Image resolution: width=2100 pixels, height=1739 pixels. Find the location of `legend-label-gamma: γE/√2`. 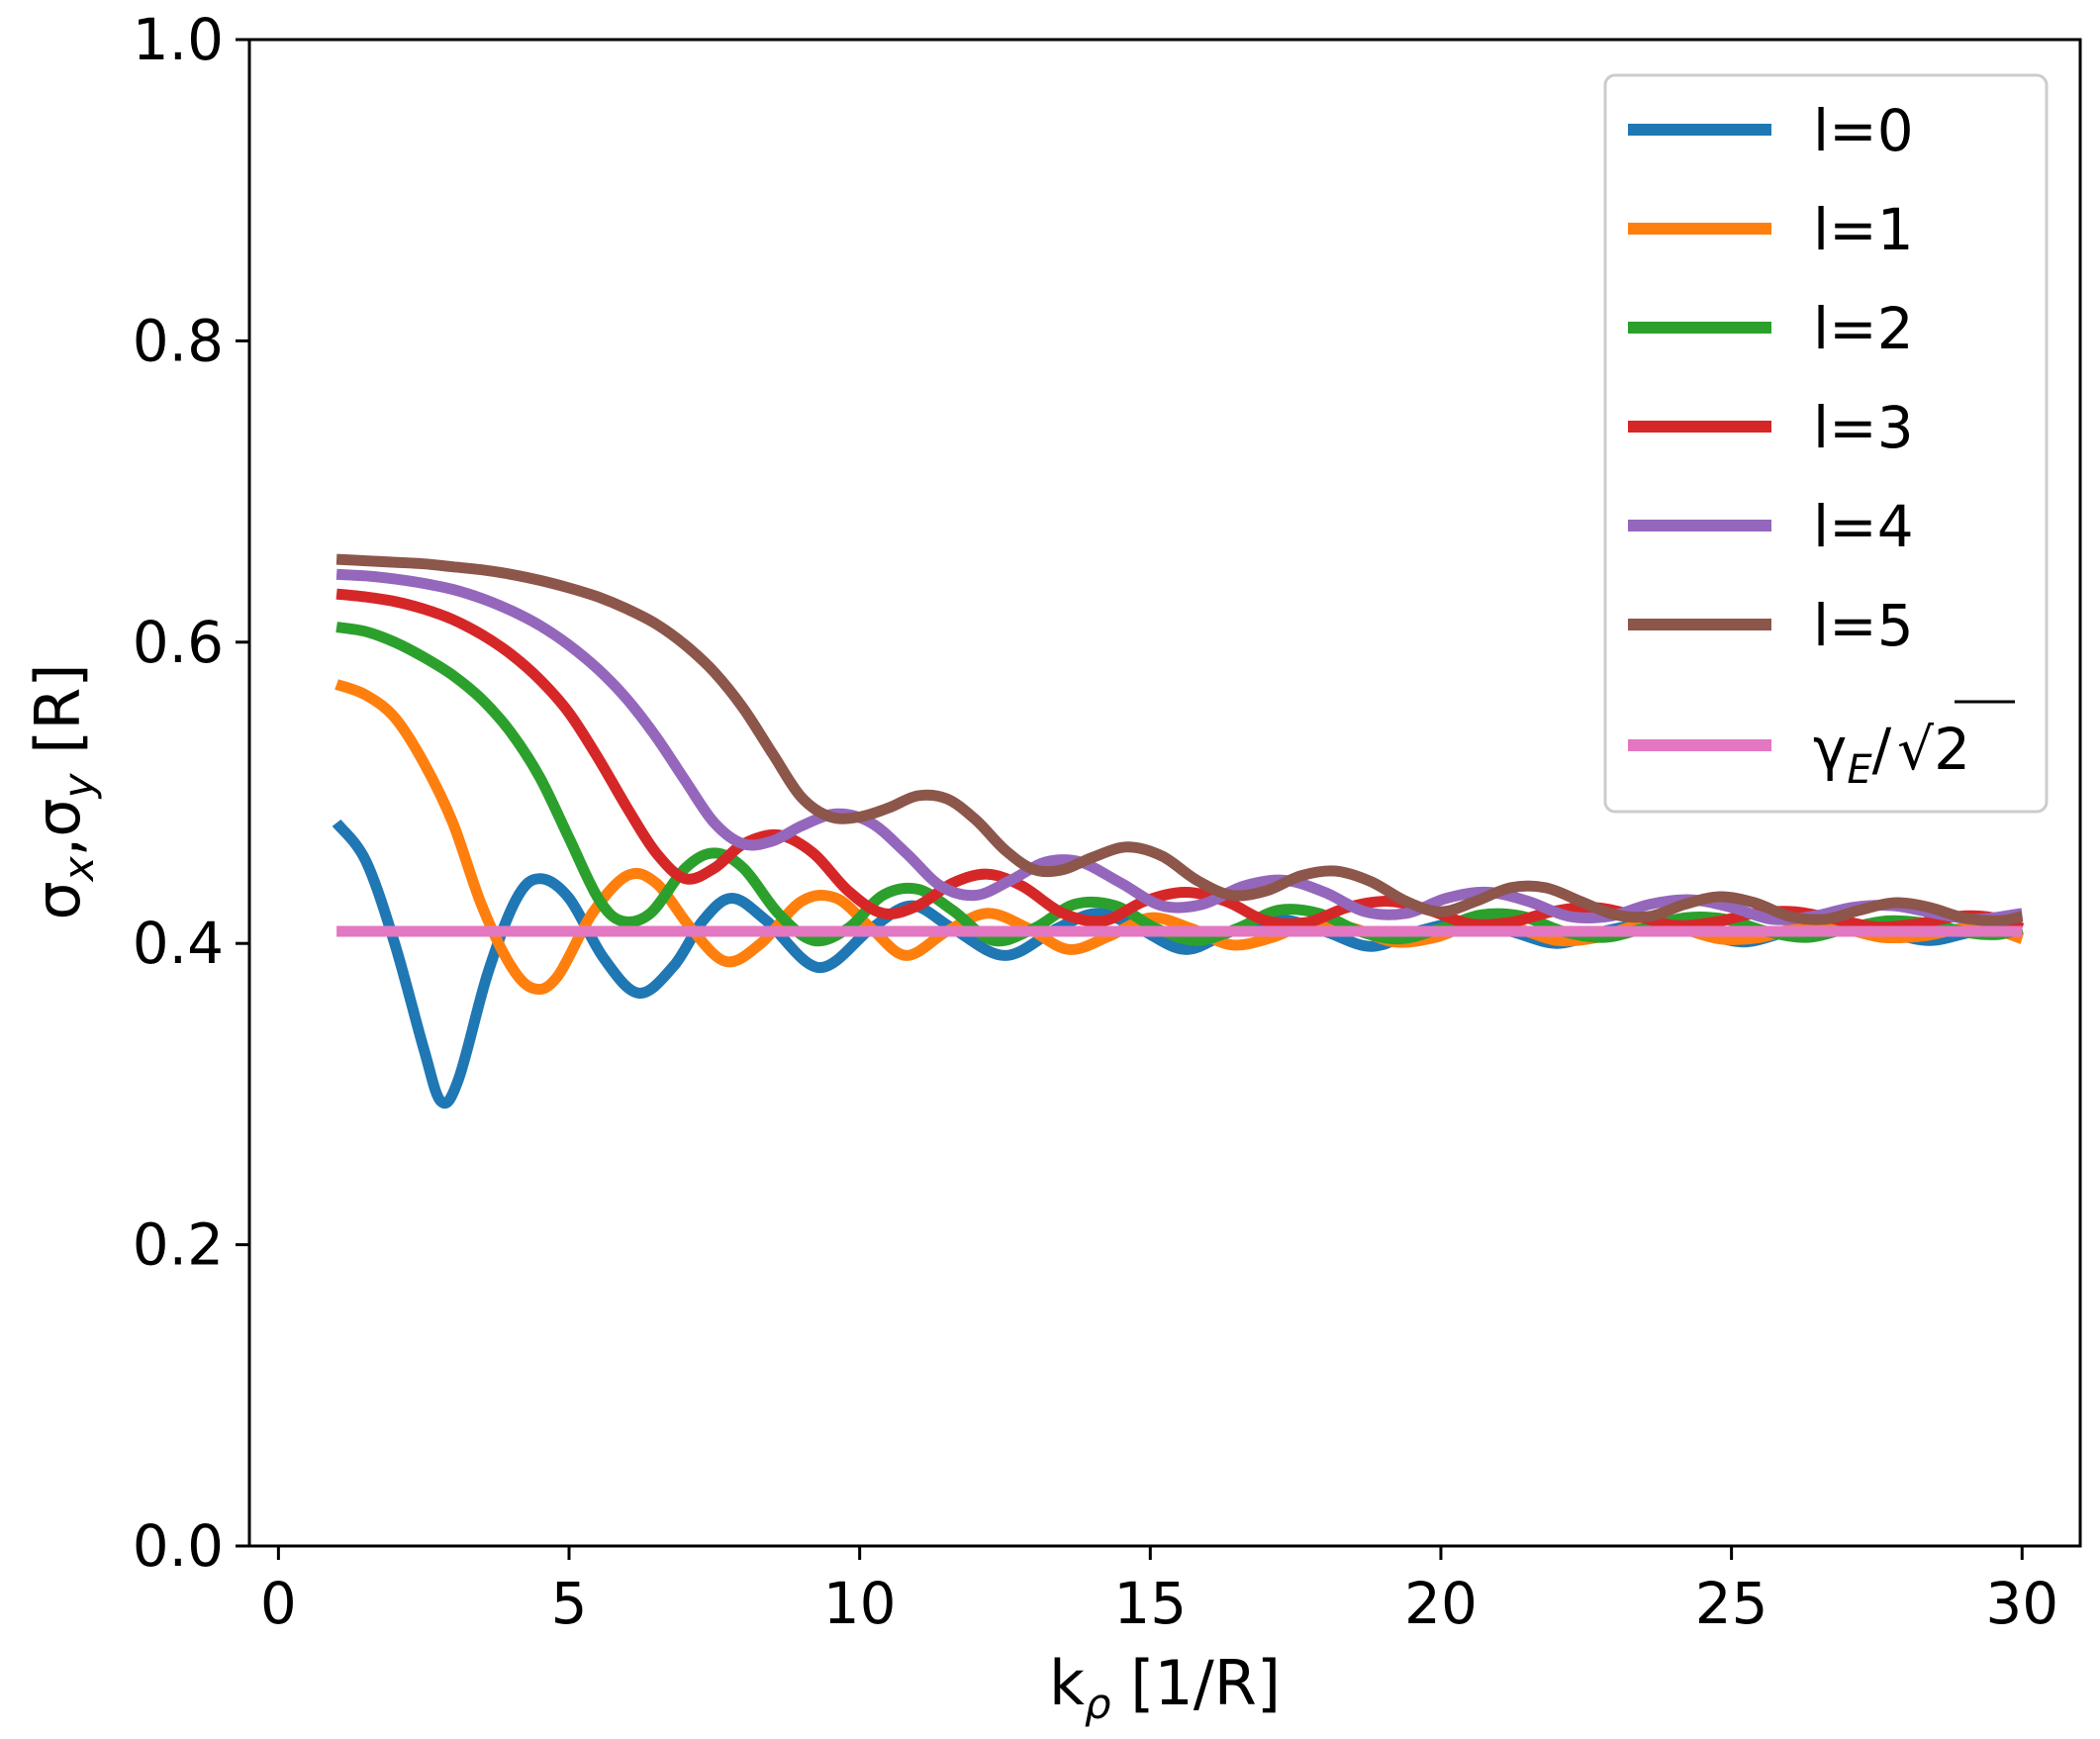

legend-label-gamma: γE/√2 is located at coordinates (1892, 754).